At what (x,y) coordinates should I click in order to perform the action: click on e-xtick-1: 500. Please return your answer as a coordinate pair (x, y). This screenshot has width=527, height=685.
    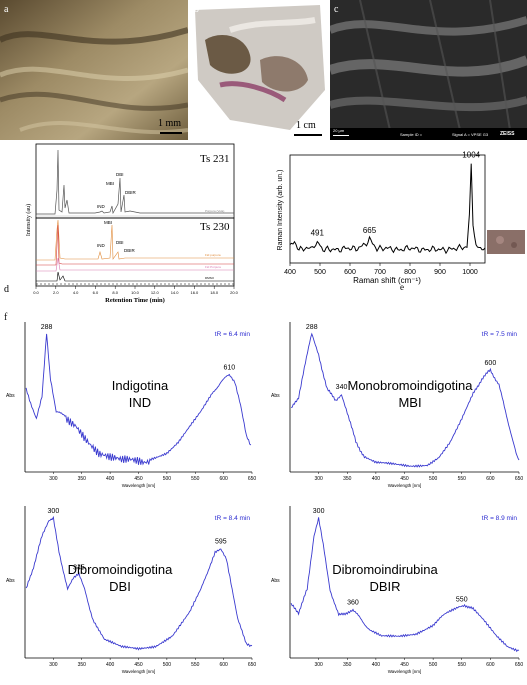
    Looking at the image, I should click on (320, 272).